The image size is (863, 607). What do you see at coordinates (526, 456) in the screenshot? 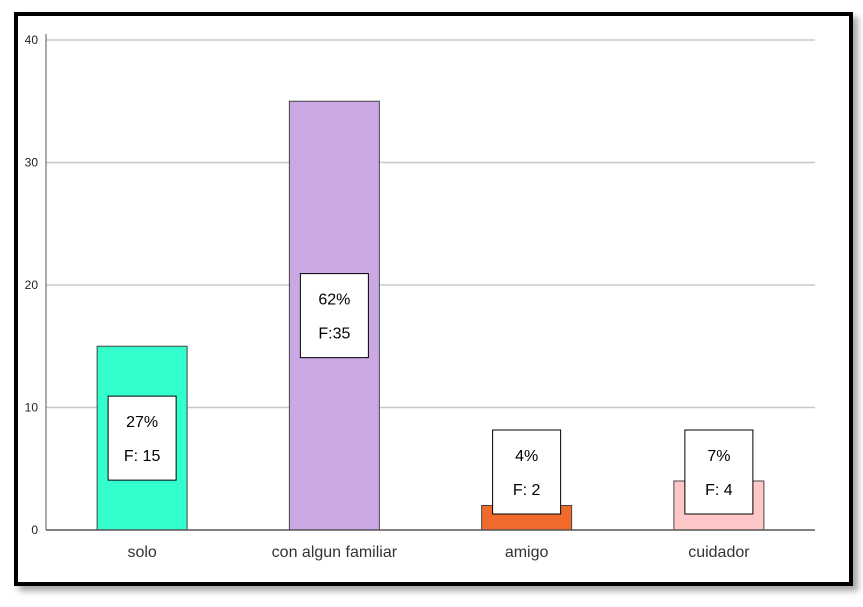
I see `data-label-percent: 4%` at bounding box center [526, 456].